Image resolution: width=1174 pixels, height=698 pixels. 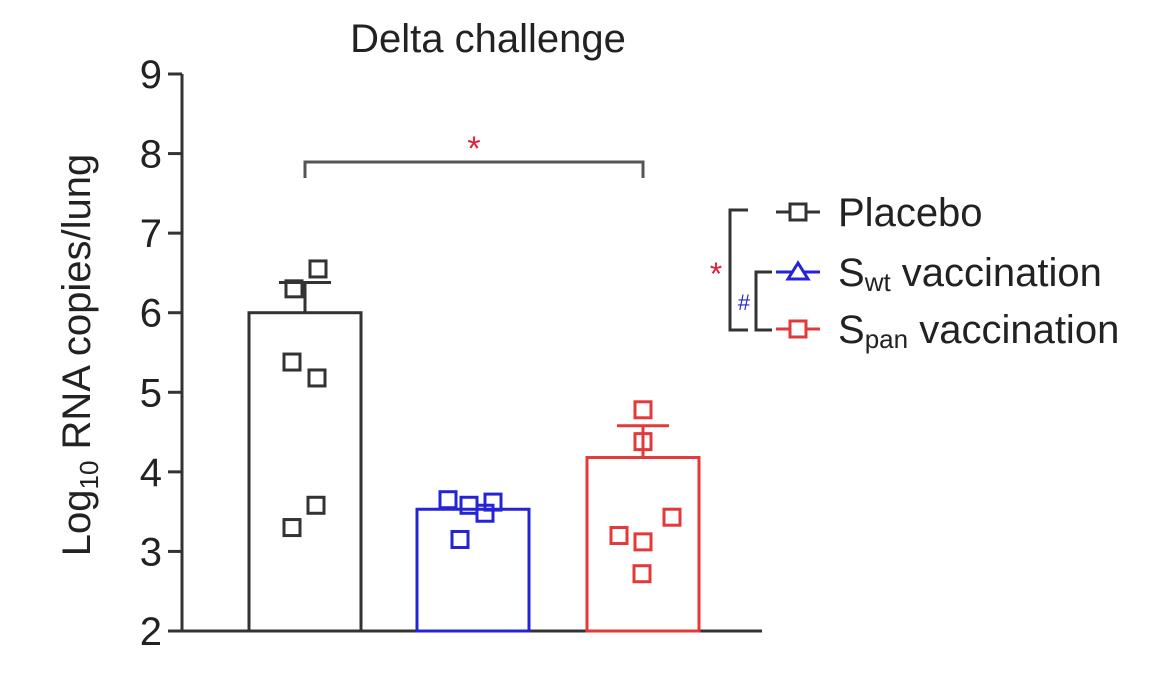 What do you see at coordinates (151, 155) in the screenshot?
I see `y-tick-label: 8` at bounding box center [151, 155].